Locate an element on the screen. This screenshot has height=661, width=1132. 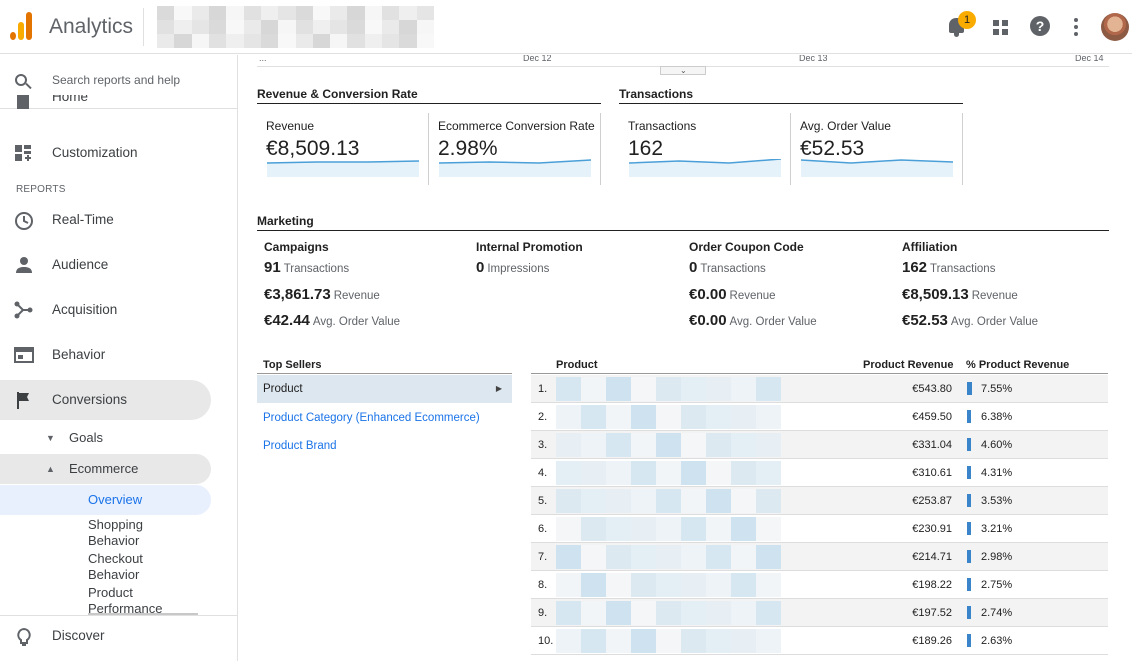
sidebar-item-home: Home is located at coordinates (118, 102).